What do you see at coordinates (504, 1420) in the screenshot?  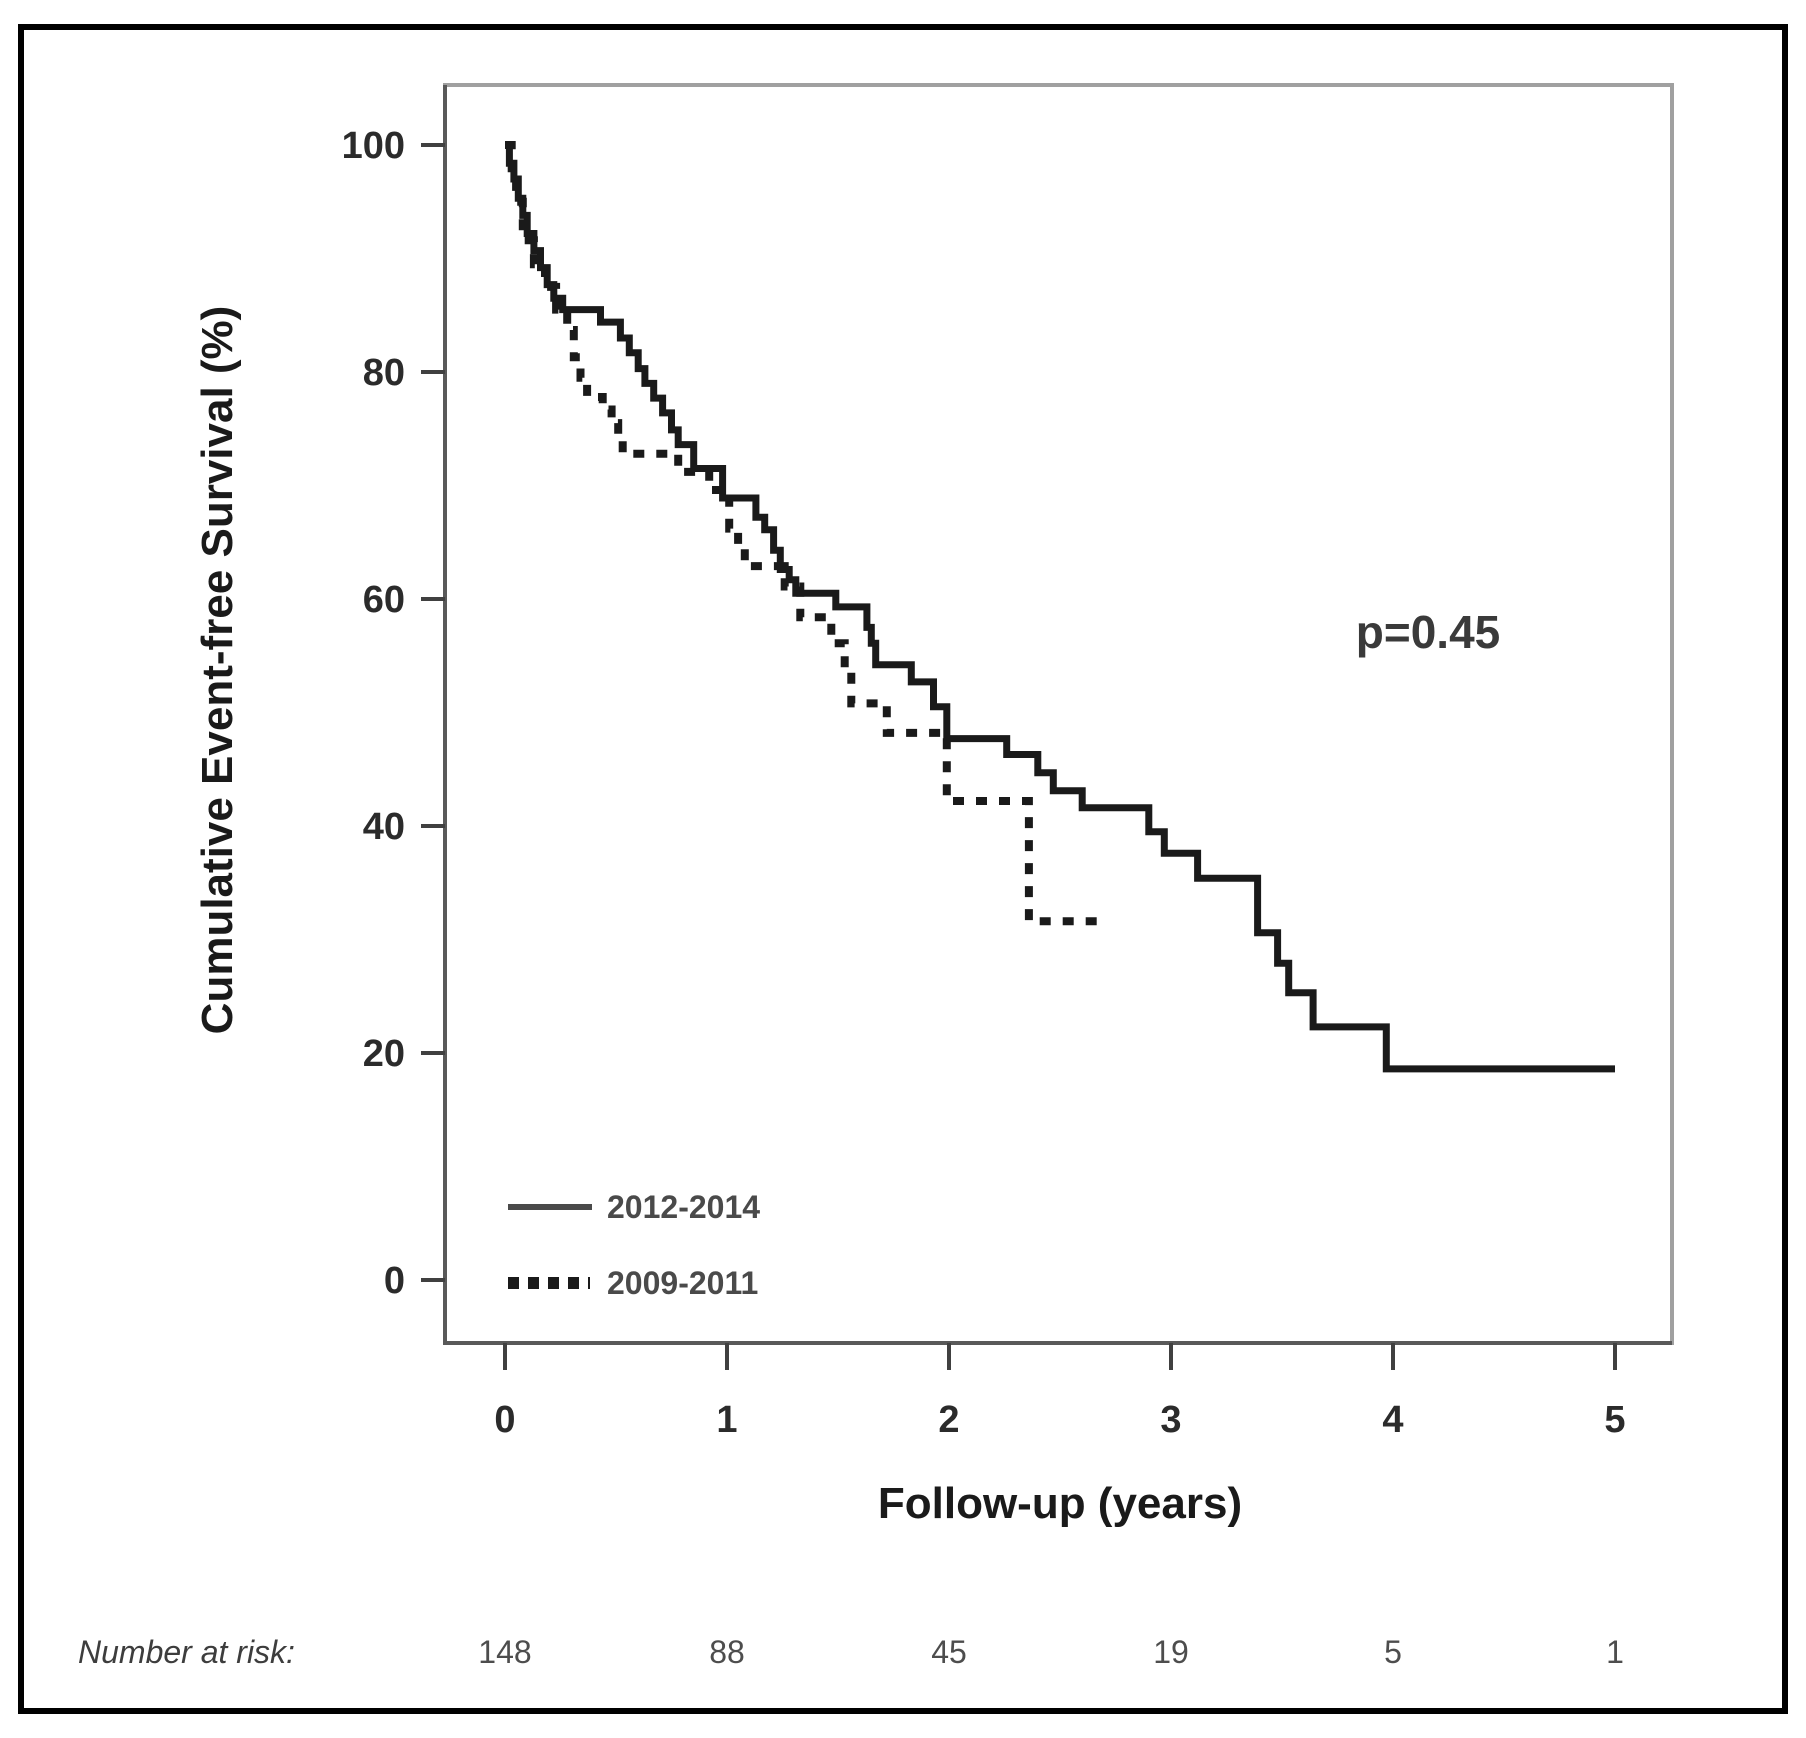 I see `x-tick-label: 0` at bounding box center [504, 1420].